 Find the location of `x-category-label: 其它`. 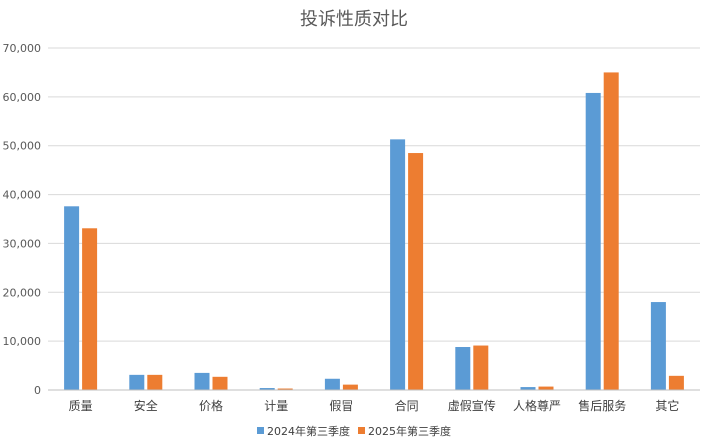

x-category-label: 其它 is located at coordinates (667, 405).